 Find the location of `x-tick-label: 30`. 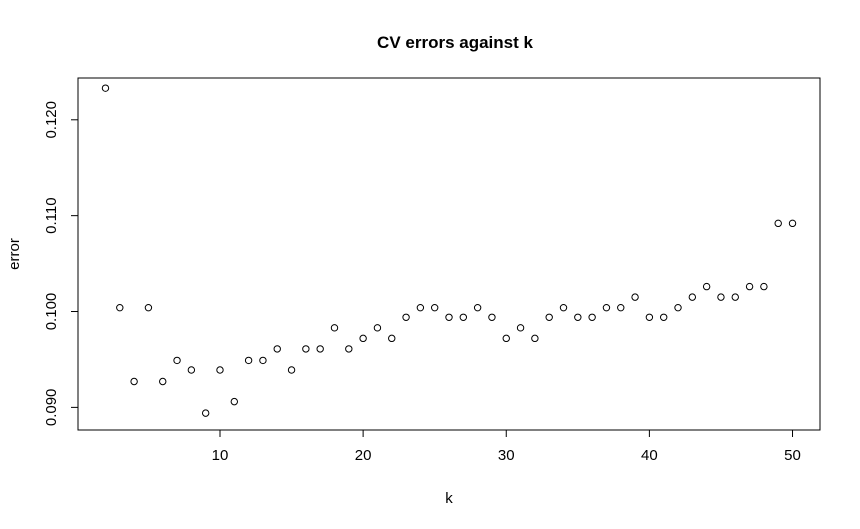

x-tick-label: 30 is located at coordinates (506, 455).